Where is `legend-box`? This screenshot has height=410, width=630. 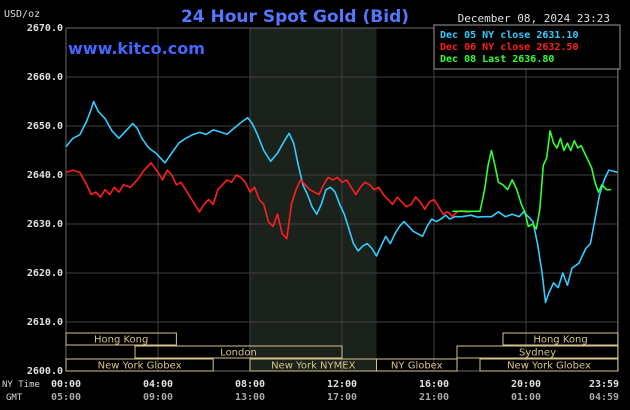 legend-box is located at coordinates (527, 47).